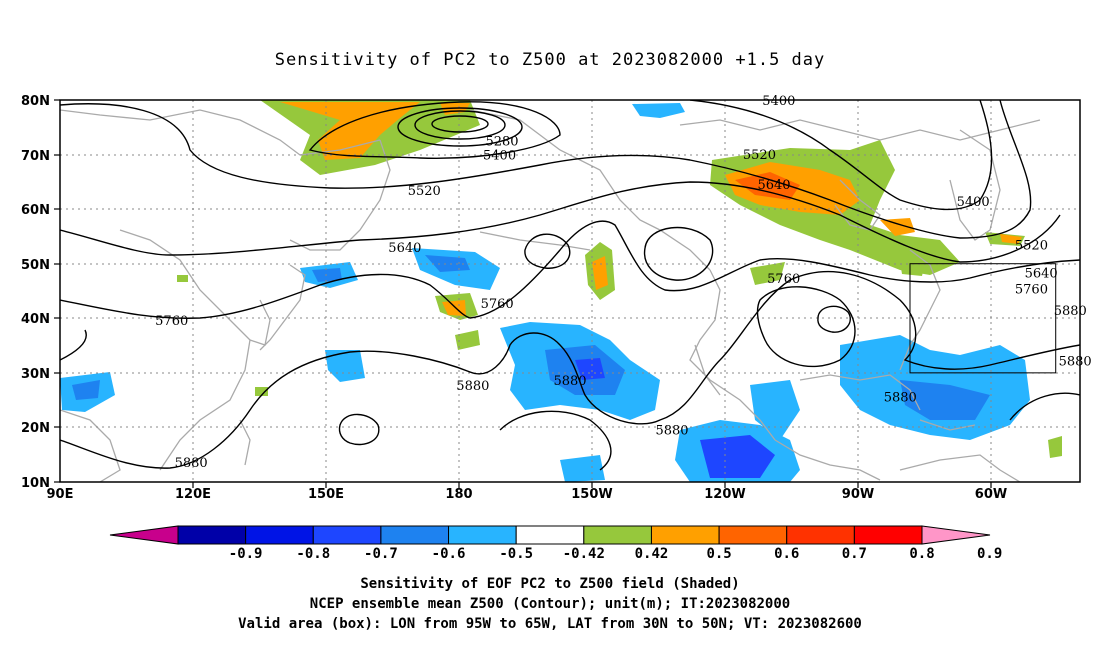  What do you see at coordinates (678, 253) in the screenshot?
I see `contour-5760-loop-b` at bounding box center [678, 253].